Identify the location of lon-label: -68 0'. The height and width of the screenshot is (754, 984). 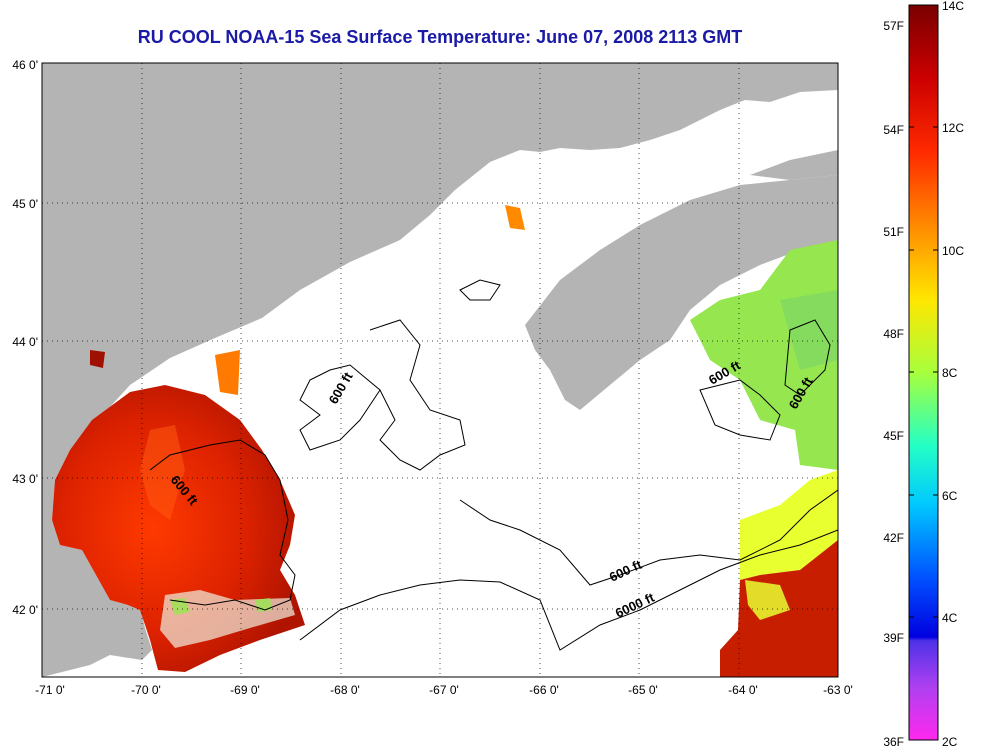
(345, 690).